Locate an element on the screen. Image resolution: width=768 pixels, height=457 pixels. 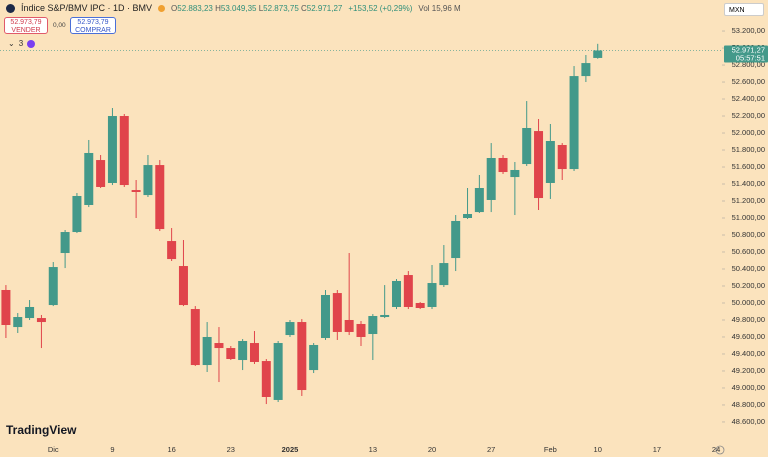
y-tick-label: 50.800,00 is located at coordinates (748, 234).